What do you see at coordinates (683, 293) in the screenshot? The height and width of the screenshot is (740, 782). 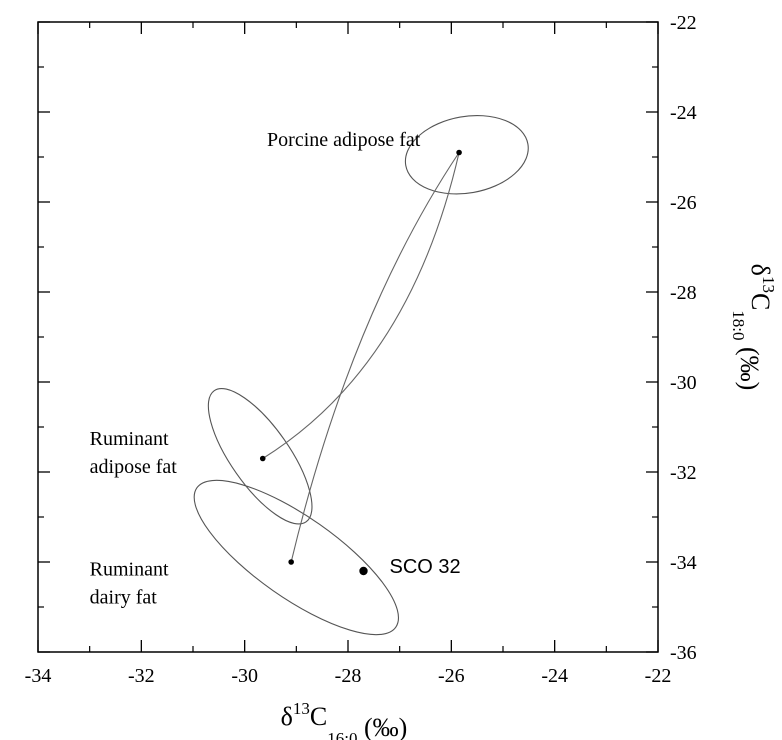 I see `y-tick-label: -28` at bounding box center [683, 293].